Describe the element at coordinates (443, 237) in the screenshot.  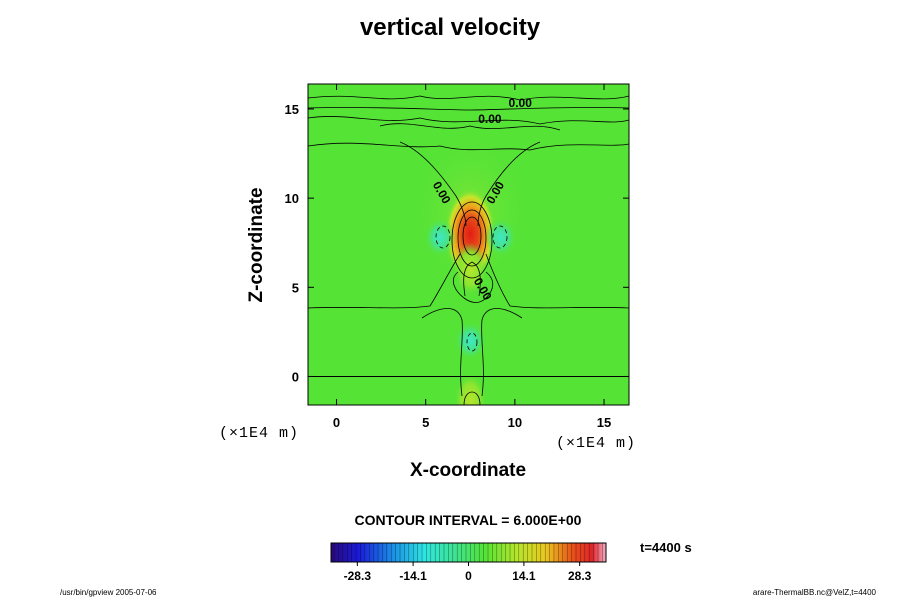
I see `contour-downdraft-left` at that location.